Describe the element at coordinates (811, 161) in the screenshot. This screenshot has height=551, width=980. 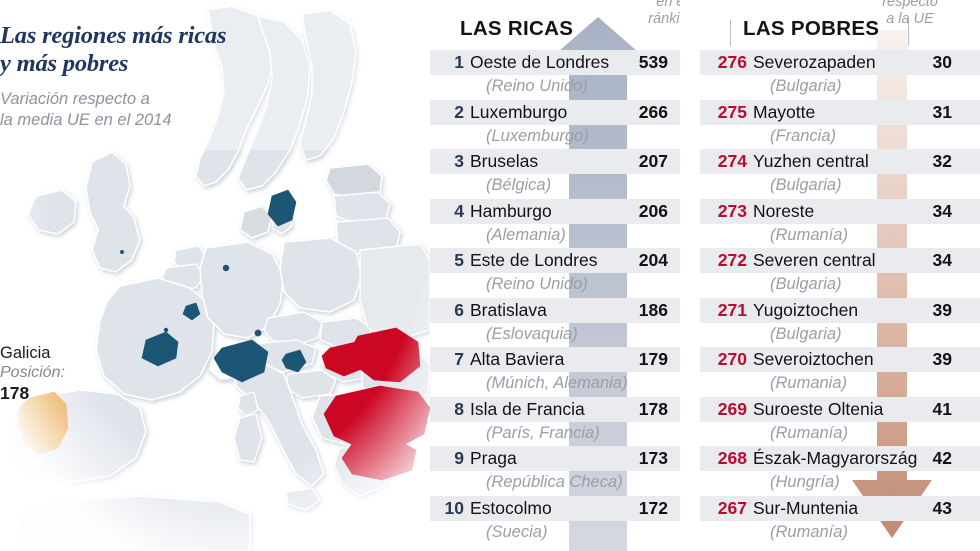
I see `row-region-name: Yuzhen central` at that location.